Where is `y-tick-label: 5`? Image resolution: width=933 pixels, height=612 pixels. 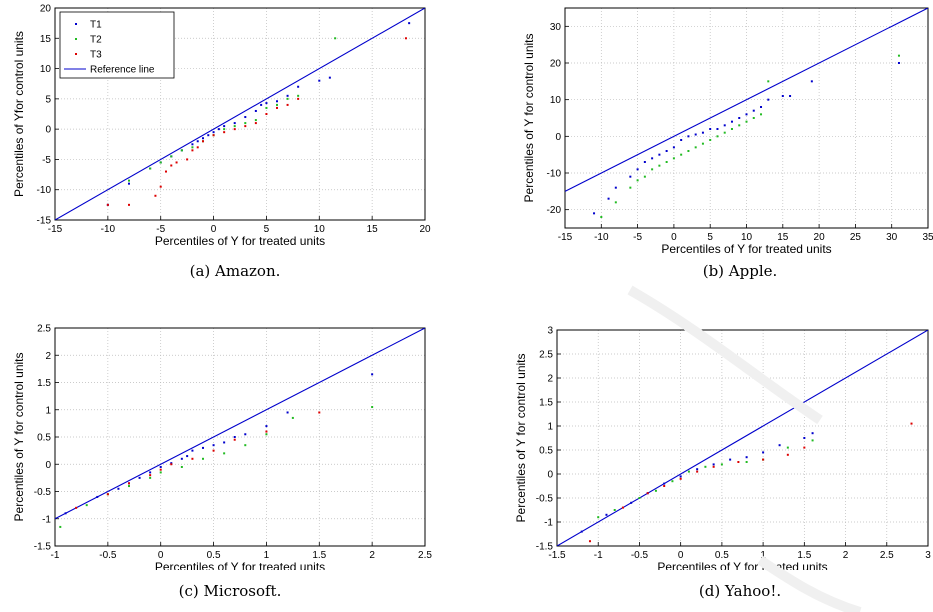
y-tick-label: 5 is located at coordinates (48, 99).